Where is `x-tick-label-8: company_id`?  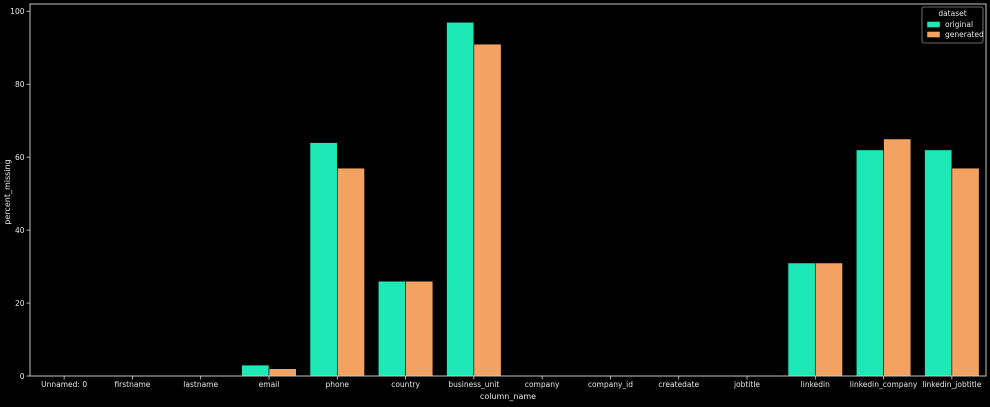 x-tick-label-8: company_id is located at coordinates (610, 384).